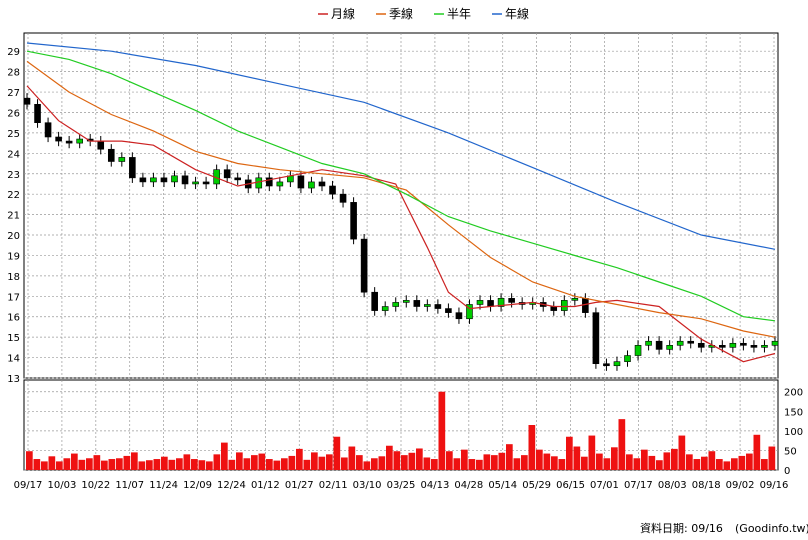 This screenshot has width=808, height=540. What do you see at coordinates (434, 485) in the screenshot?
I see `x-tick-label: 04/13` at bounding box center [434, 485].